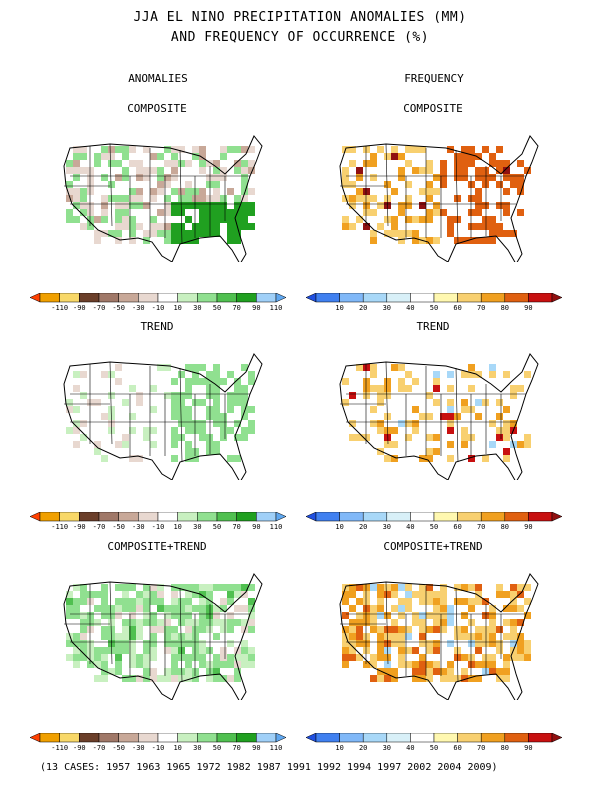 This screenshot has height=800, width=600. I want to click on panel-freq-composite-trend: COMPOSITE+TREND, so click(433, 620).